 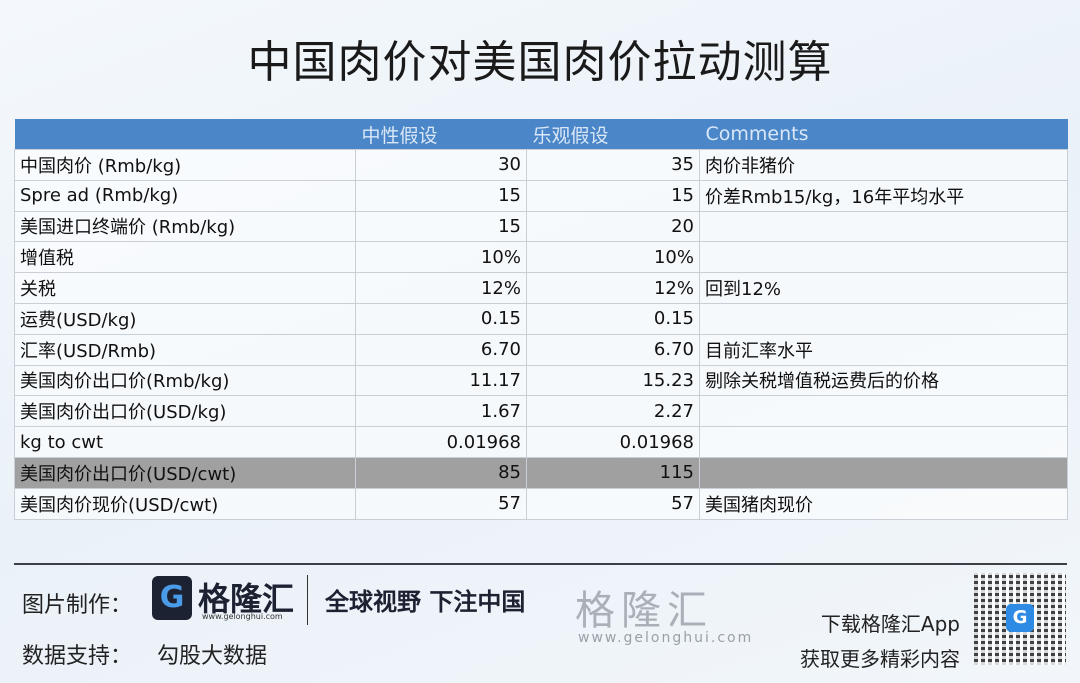 I want to click on row-label: kg to cwt, so click(x=185, y=442).